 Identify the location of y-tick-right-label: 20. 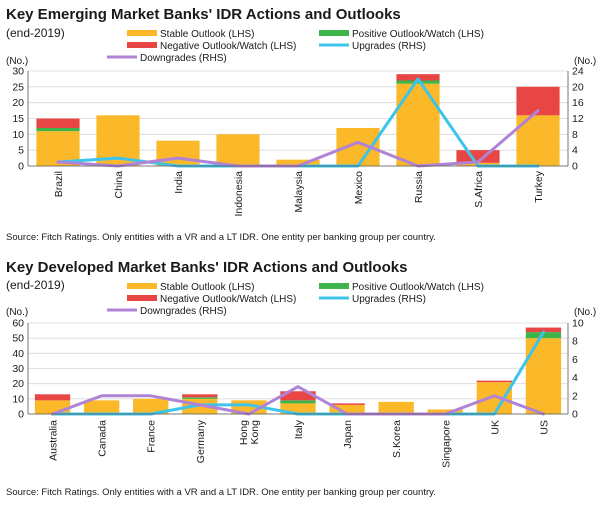
(578, 87).